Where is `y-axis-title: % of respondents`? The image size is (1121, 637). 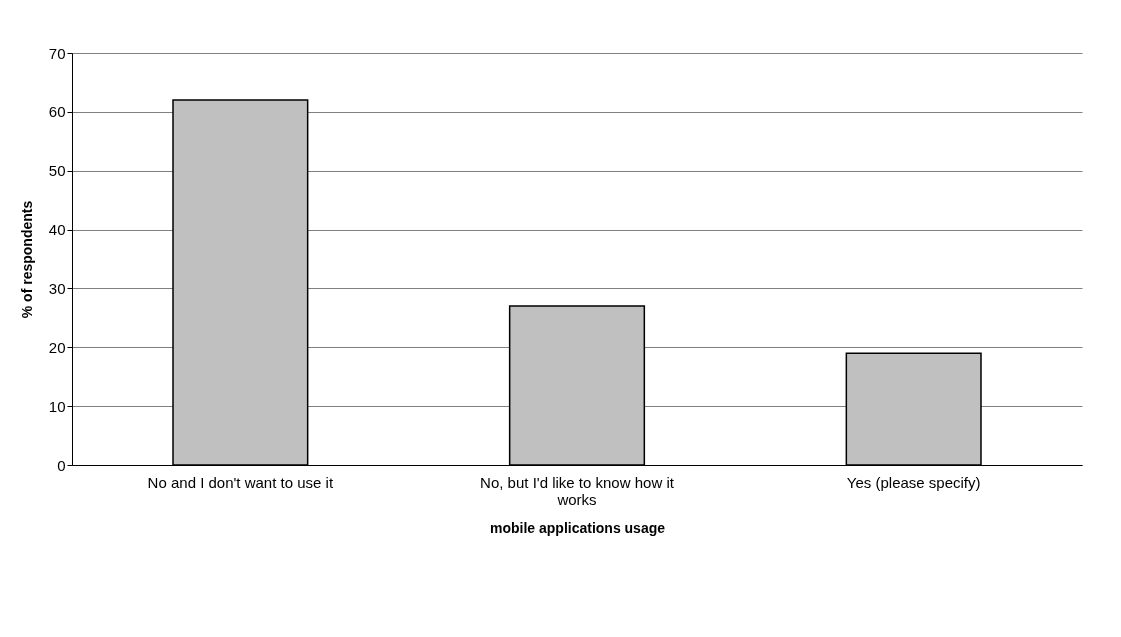
y-axis-title: % of respondents is located at coordinates (26, 259).